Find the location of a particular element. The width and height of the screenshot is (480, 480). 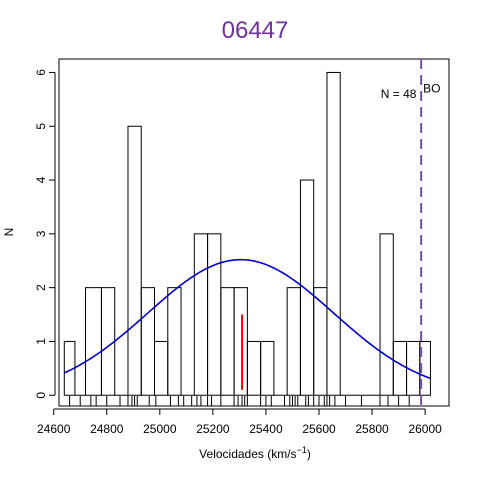

x-axis: 24600 24800 25000 25200 25400 25600 25800 26000 is located at coordinates (239, 422).